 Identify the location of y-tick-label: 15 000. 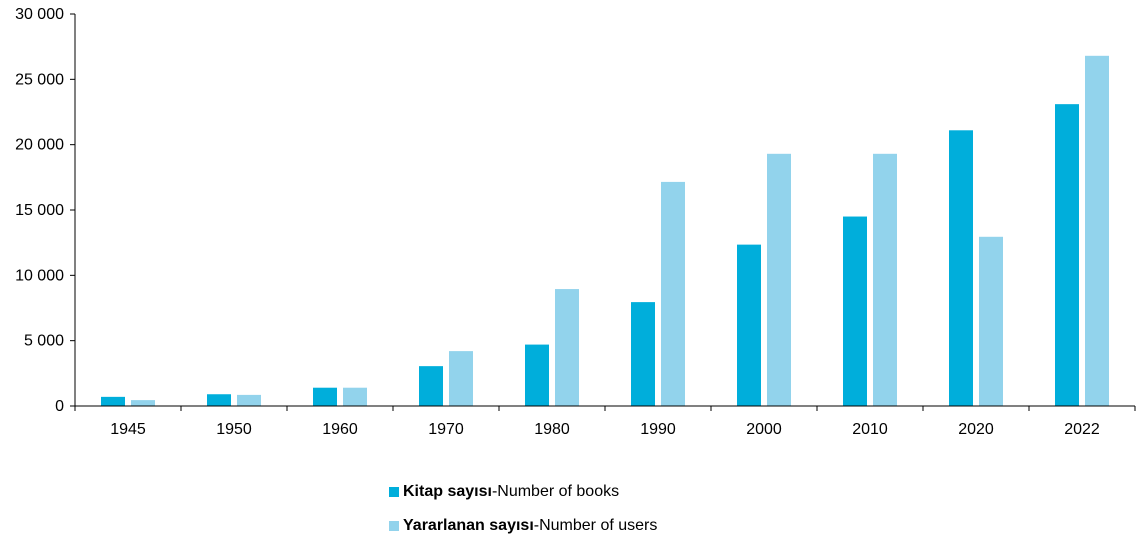
(39, 210).